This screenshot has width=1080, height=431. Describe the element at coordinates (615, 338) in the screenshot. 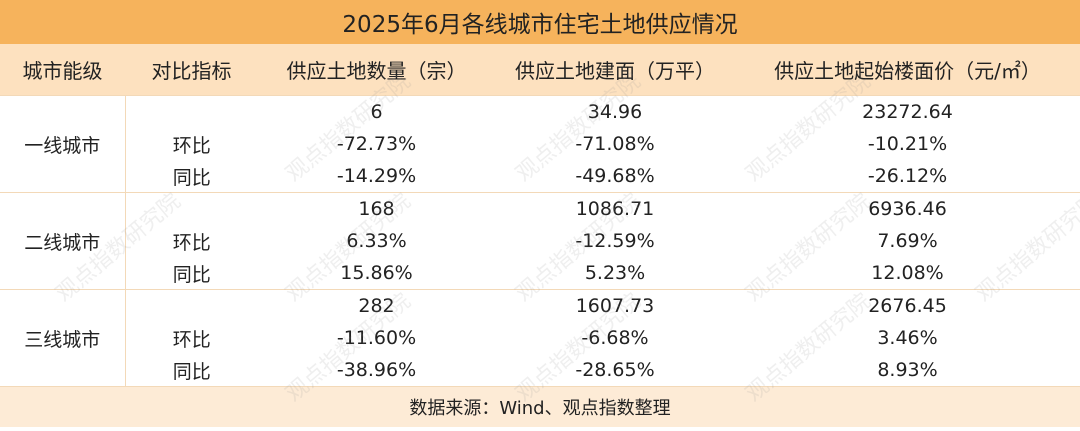

I see `value-cell: -6.68%` at that location.